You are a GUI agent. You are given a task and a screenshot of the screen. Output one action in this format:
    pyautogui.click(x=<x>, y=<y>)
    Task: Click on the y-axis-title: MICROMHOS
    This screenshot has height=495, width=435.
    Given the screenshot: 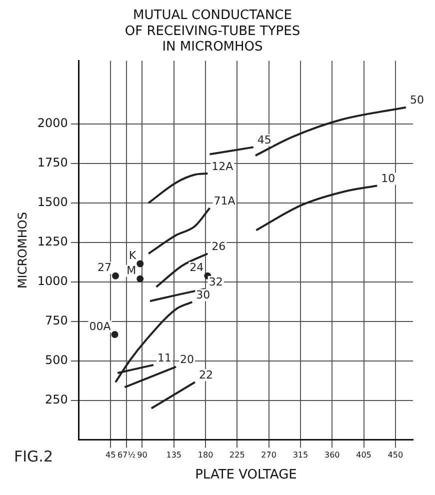 What is the action you would take?
    pyautogui.click(x=22, y=250)
    